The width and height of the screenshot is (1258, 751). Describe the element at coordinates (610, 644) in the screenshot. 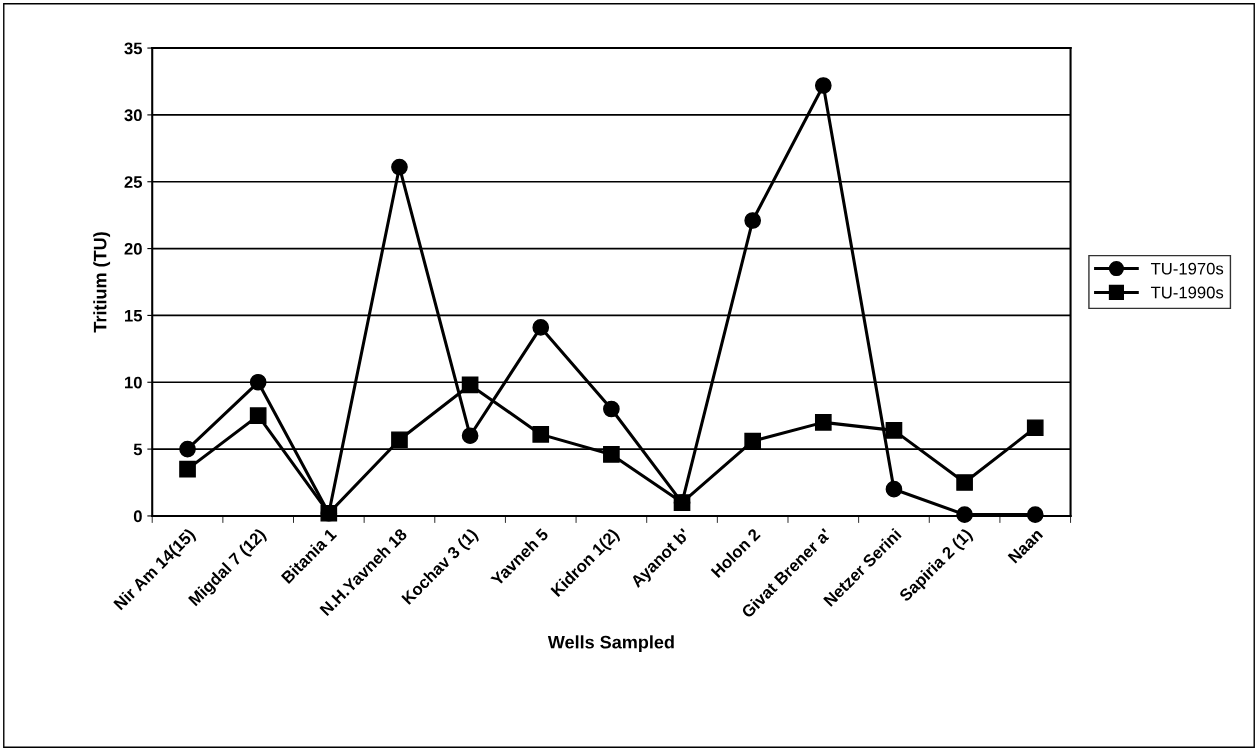

I see `x-axis-title: Wells Sampled` at that location.